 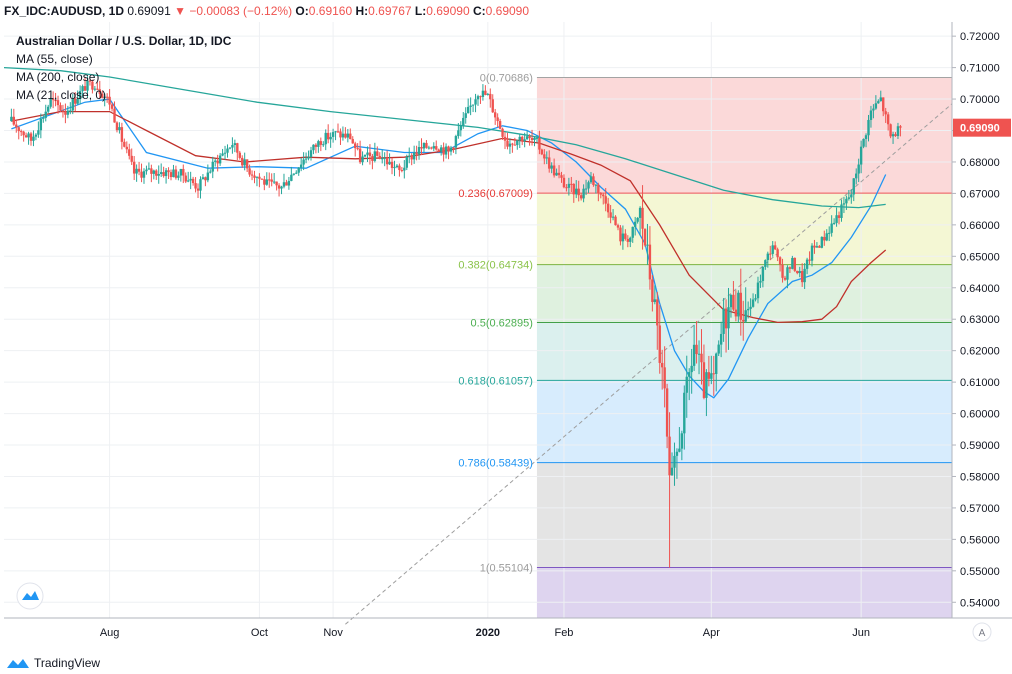 What do you see at coordinates (563, 633) in the screenshot?
I see `x-tick-label: Feb` at bounding box center [563, 633].